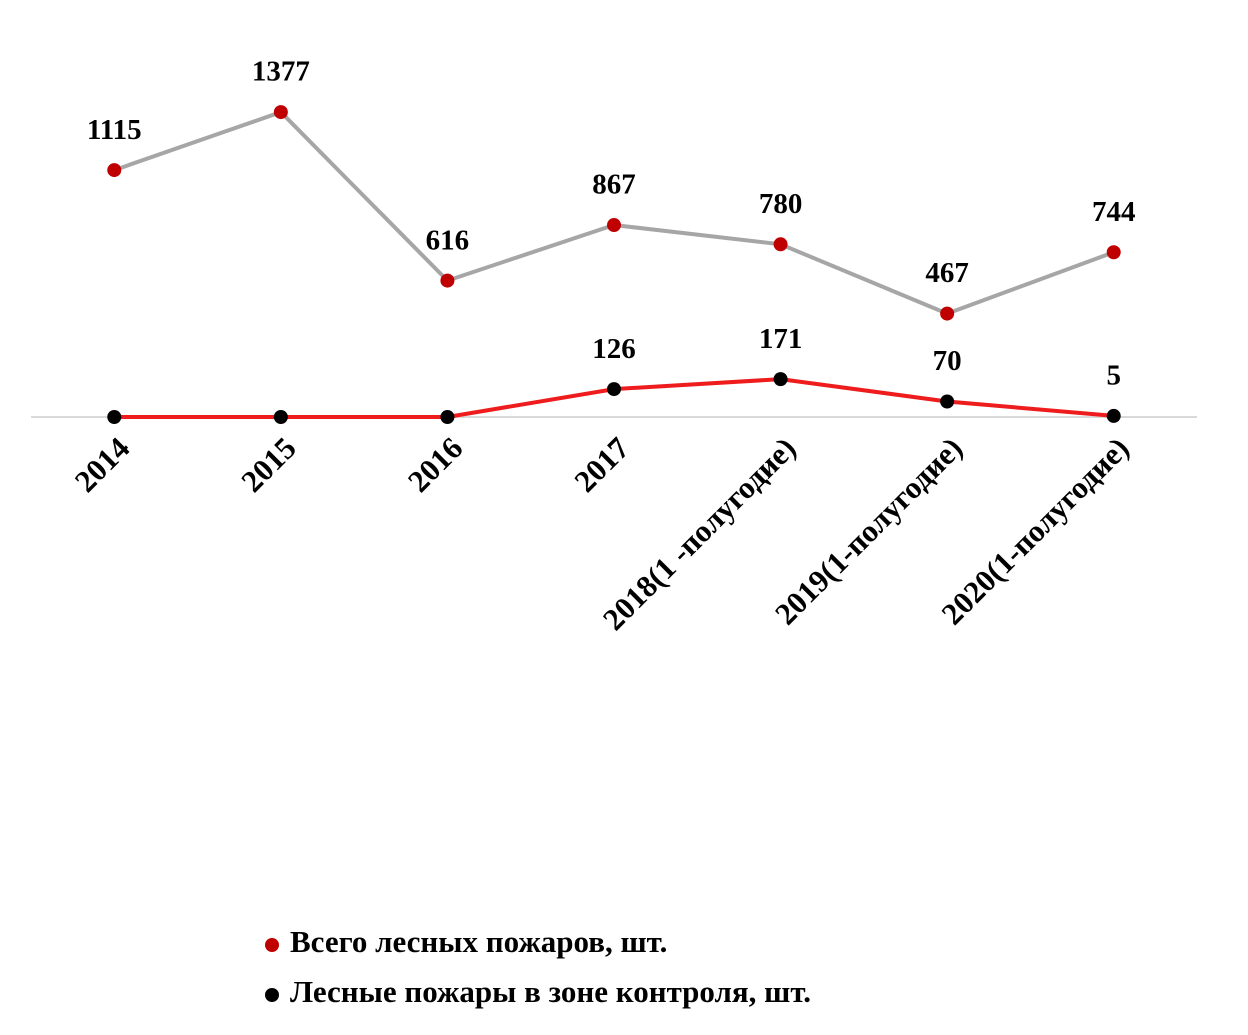 Image resolution: width=1248 pixels, height=1035 pixels. What do you see at coordinates (947, 273) in the screenshot?
I see `data-label: 467` at bounding box center [947, 273].